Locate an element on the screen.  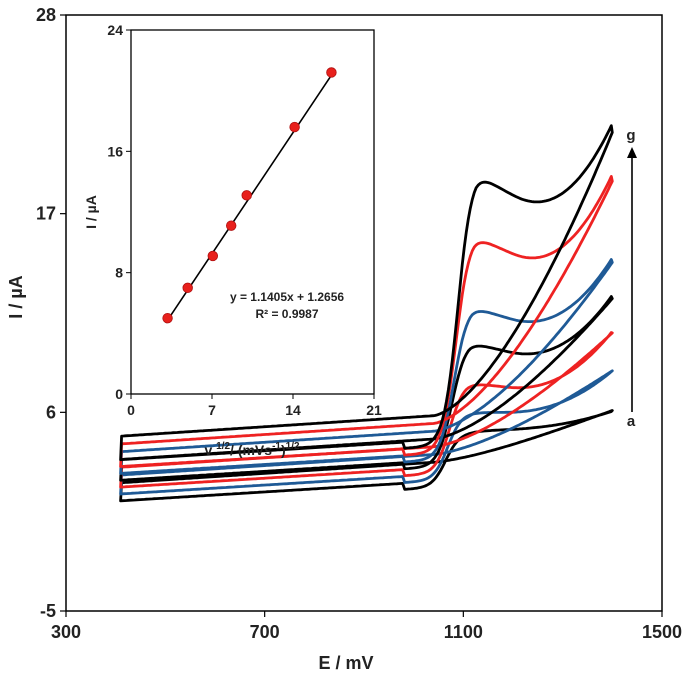
inset-x-tick-label: 14 is located at coordinates (293, 410).